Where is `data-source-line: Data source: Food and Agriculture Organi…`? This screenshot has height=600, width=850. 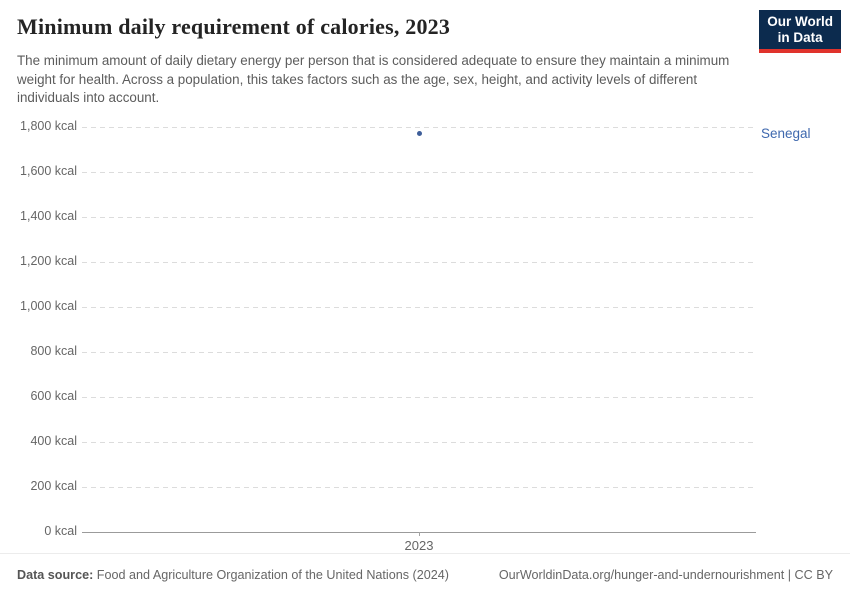 data-source-line: Data source: Food and Agriculture Organi… is located at coordinates (233, 575).